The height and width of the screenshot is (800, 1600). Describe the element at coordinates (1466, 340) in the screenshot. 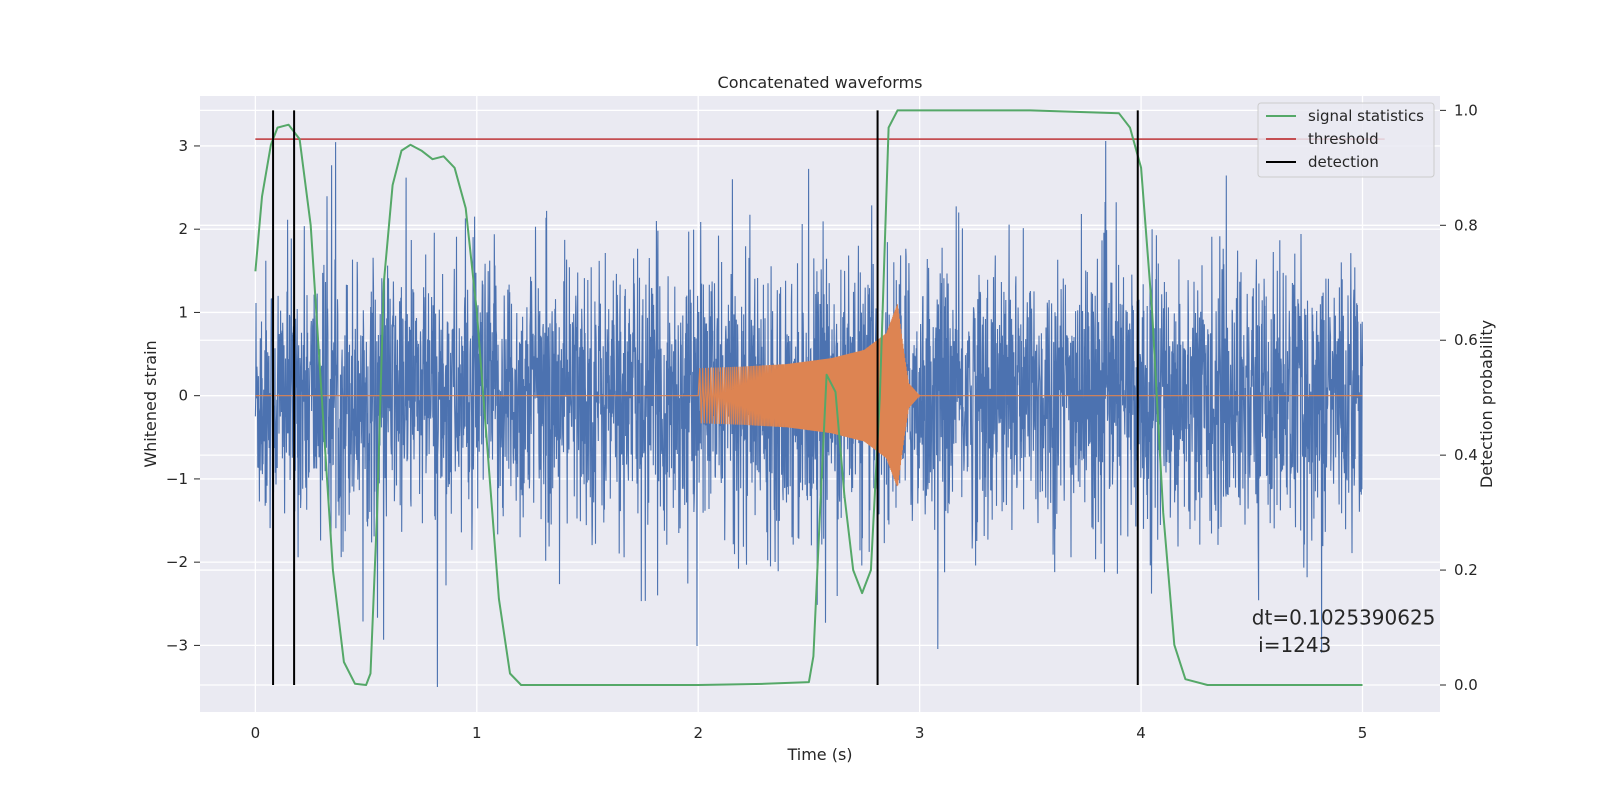

I see `y2-tick-label: 0.6` at that location.